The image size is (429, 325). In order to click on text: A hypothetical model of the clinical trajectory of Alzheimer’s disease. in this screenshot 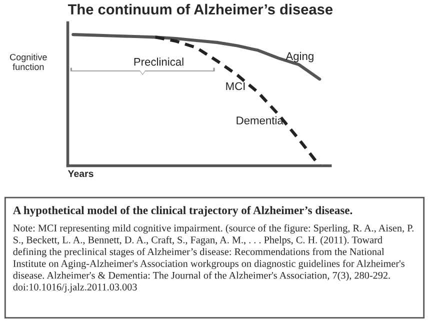, I will do `click(182, 211)`.